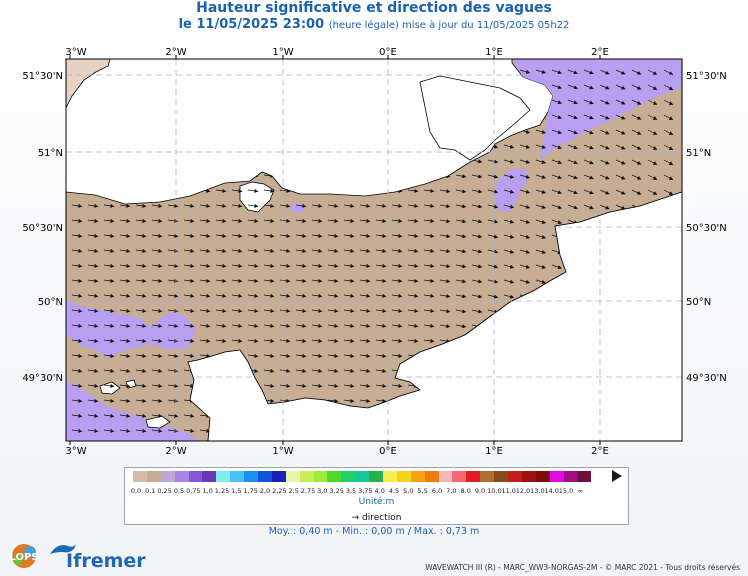 This screenshot has height=576, width=748. Describe the element at coordinates (298, 208) in the screenshot. I see `low-wave-zone-solent` at that location.